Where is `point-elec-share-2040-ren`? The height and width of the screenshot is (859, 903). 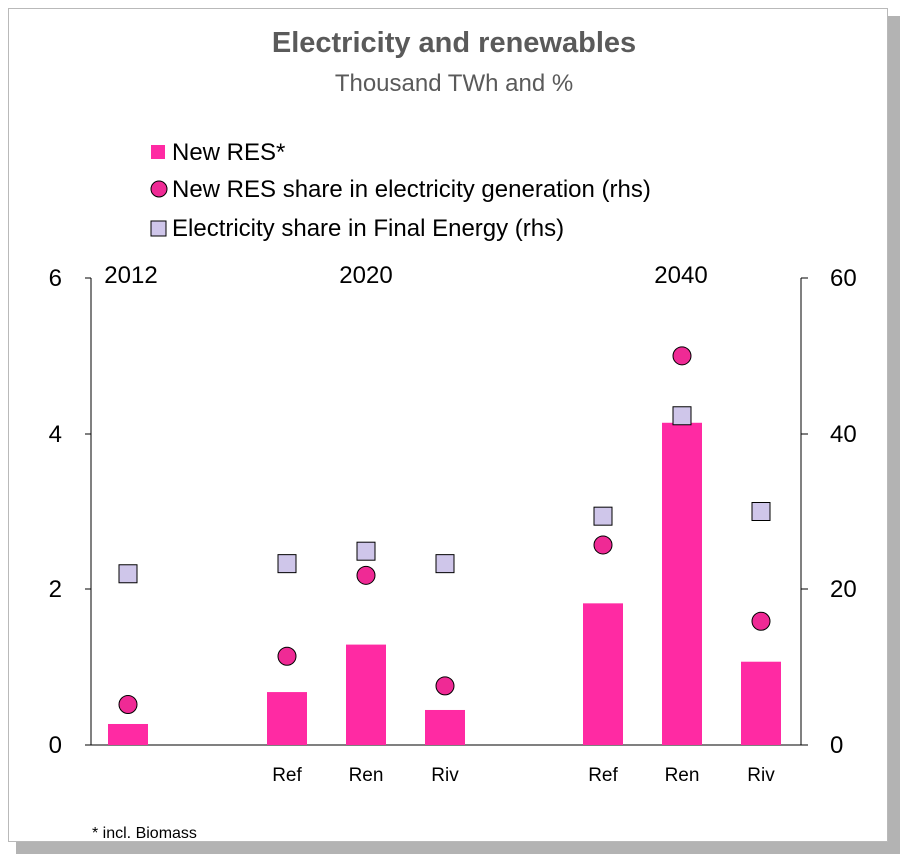 point-elec-share-2040-ren is located at coordinates (682, 416).